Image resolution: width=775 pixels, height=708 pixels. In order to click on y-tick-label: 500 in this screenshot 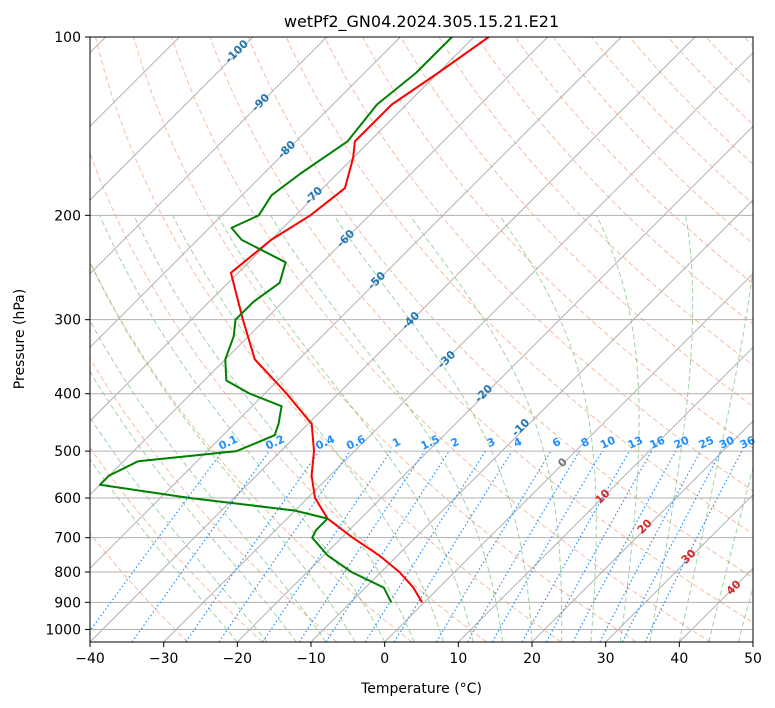, I will do `click(67, 452)`.